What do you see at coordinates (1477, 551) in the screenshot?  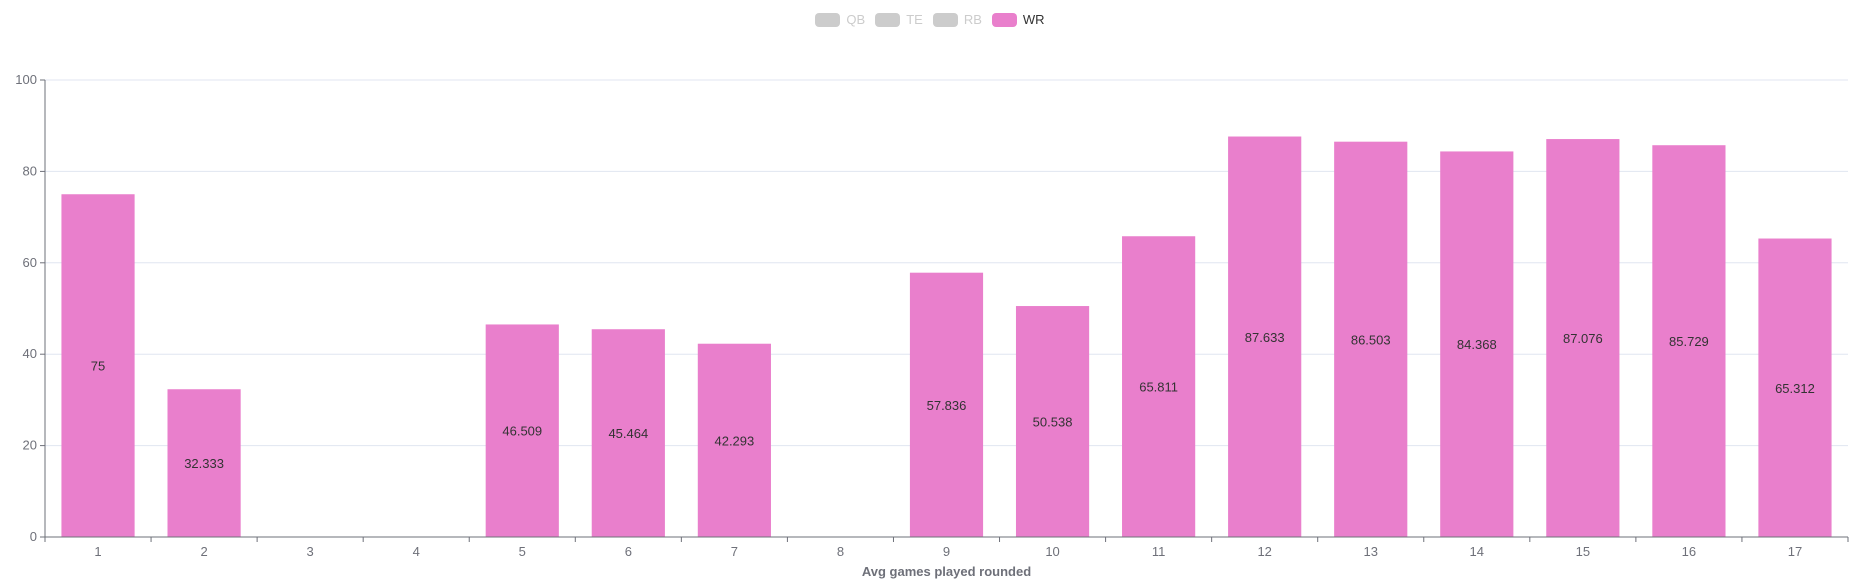 I see `x-tick-label-14: 14` at bounding box center [1477, 551].